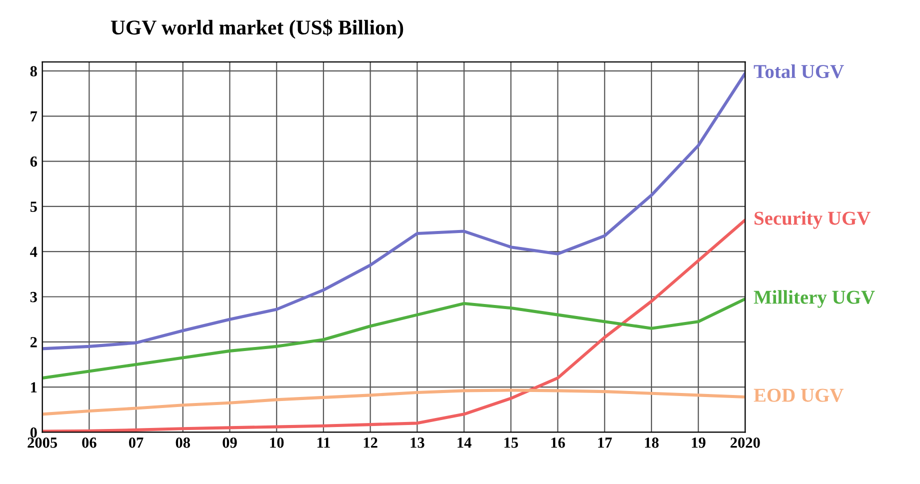 This screenshot has width=920, height=484. What do you see at coordinates (34, 387) in the screenshot?
I see `y-tick-label: 1` at bounding box center [34, 387].